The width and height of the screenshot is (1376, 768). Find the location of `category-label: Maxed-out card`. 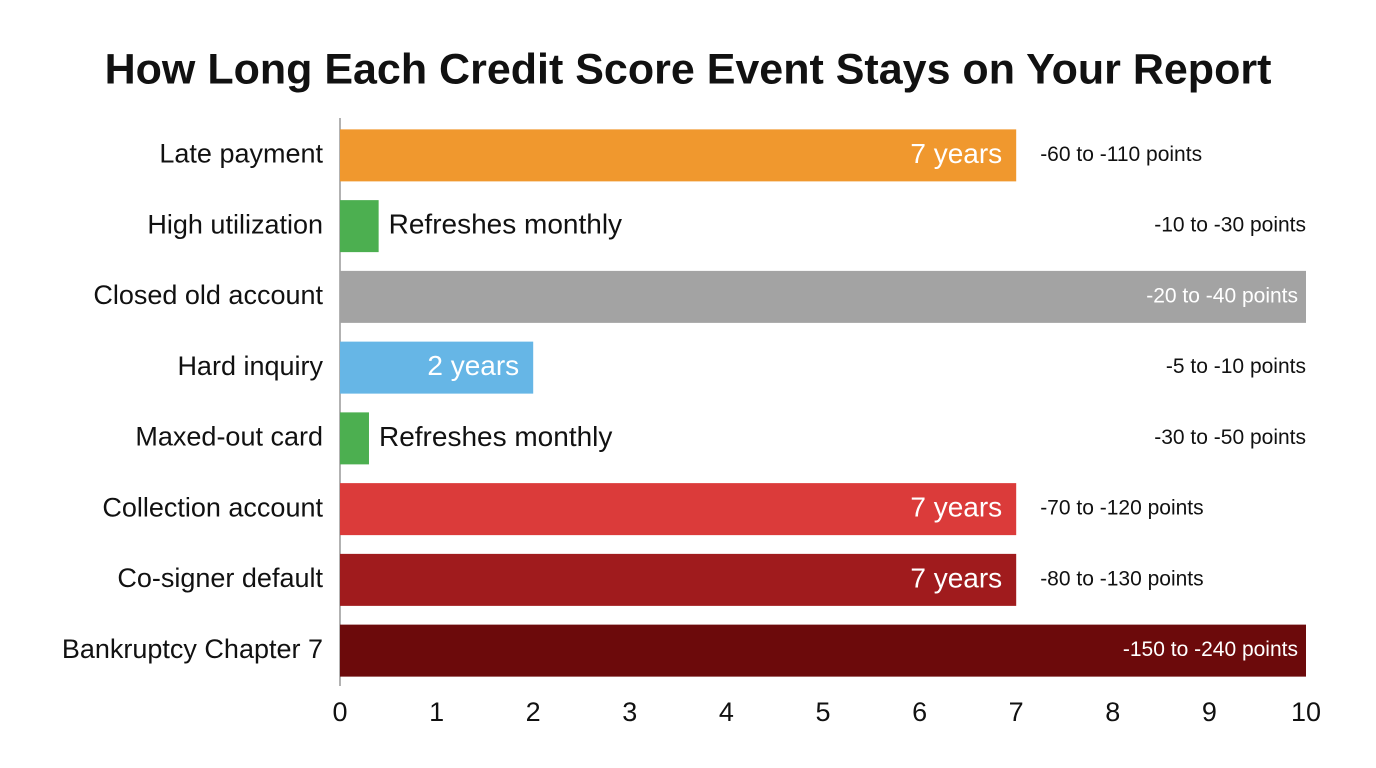

category-label: Maxed-out card is located at coordinates (229, 437).